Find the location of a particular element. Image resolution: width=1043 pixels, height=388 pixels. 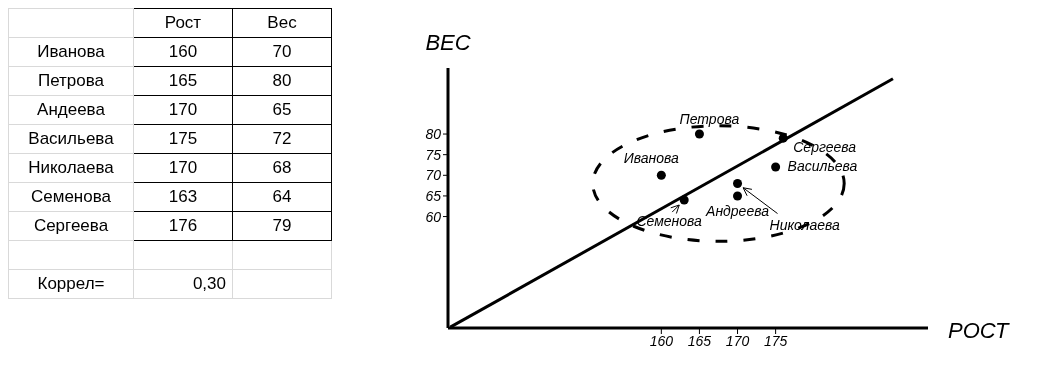

y-tick-label: 75 is located at coordinates (433, 154).